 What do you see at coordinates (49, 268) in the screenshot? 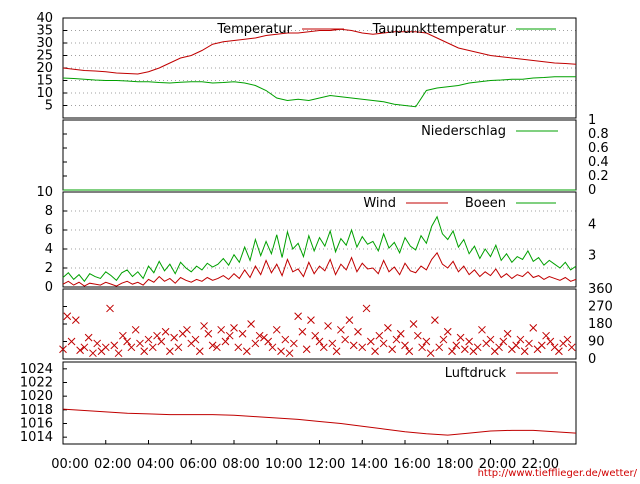
I see `wind-y-tick-label-1: 2` at bounding box center [49, 268].